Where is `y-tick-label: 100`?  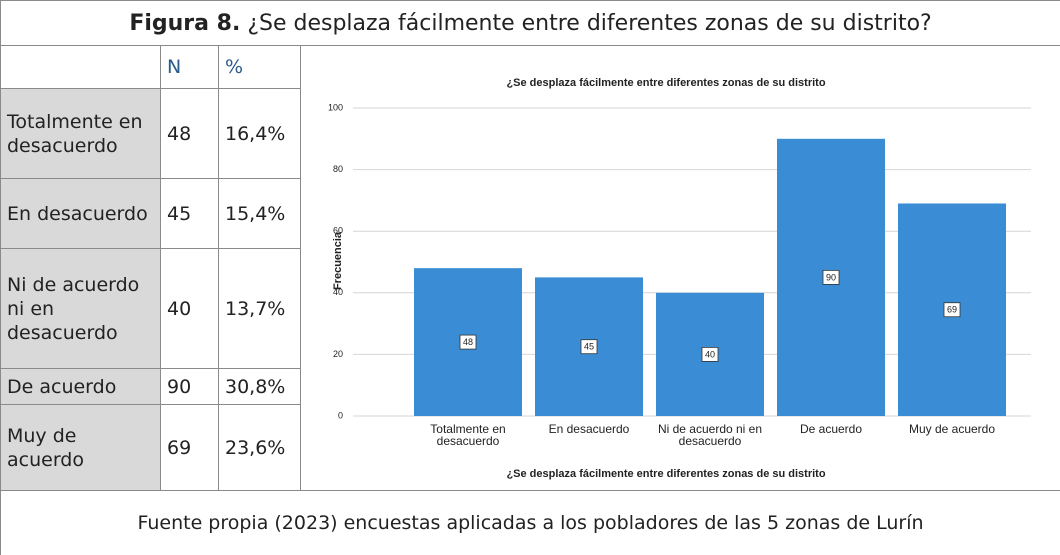
y-tick-label: 100 is located at coordinates (335, 107).